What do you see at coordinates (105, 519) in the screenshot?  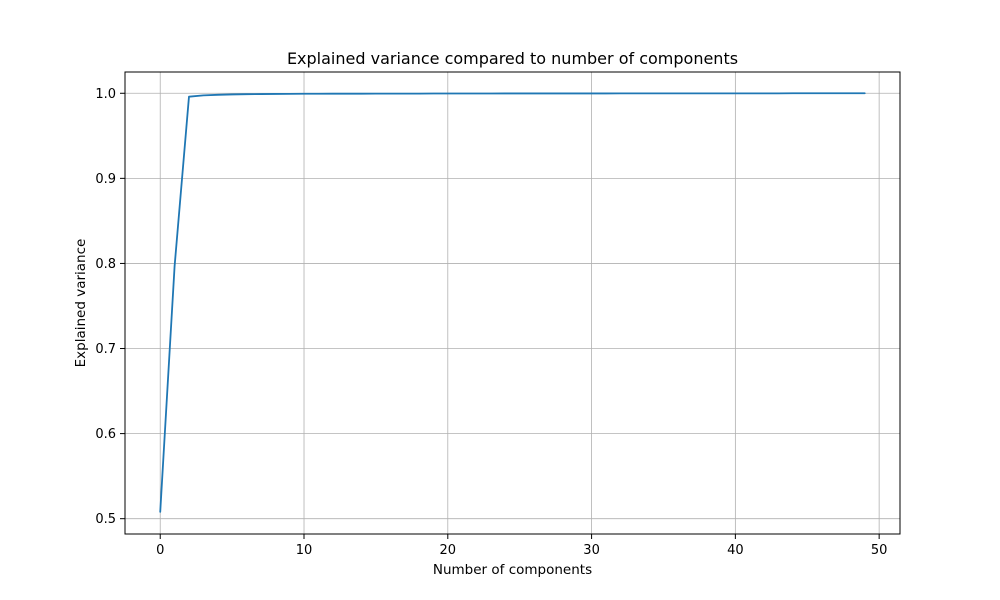 I see `y-tick-label: 0.5` at bounding box center [105, 519].